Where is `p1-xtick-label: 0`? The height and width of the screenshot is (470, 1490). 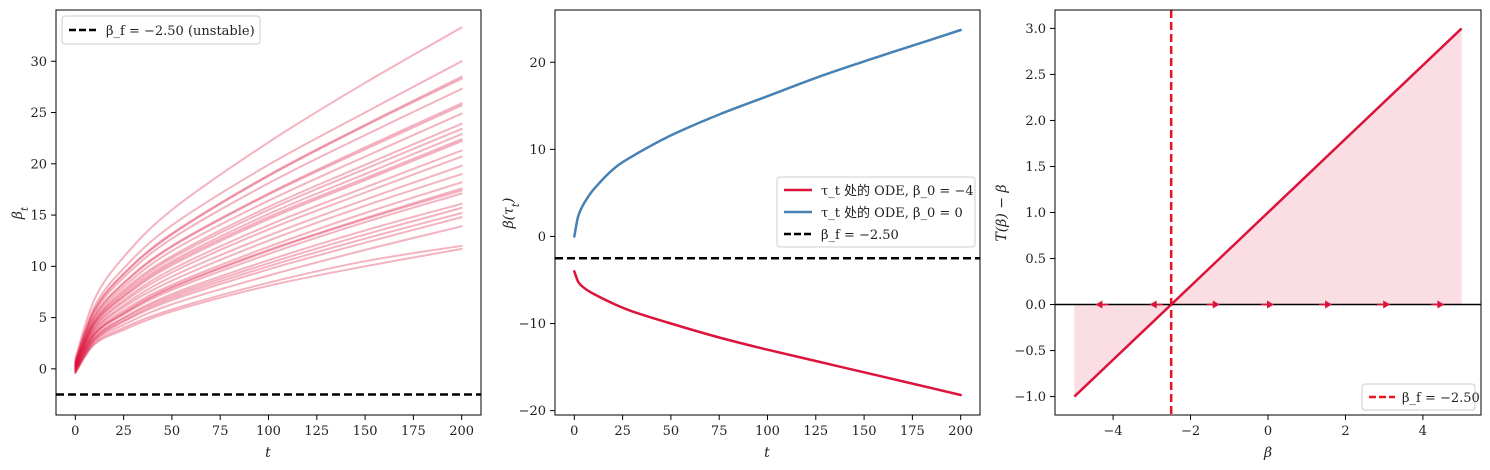 p1-xtick-label: 0 is located at coordinates (75, 431).